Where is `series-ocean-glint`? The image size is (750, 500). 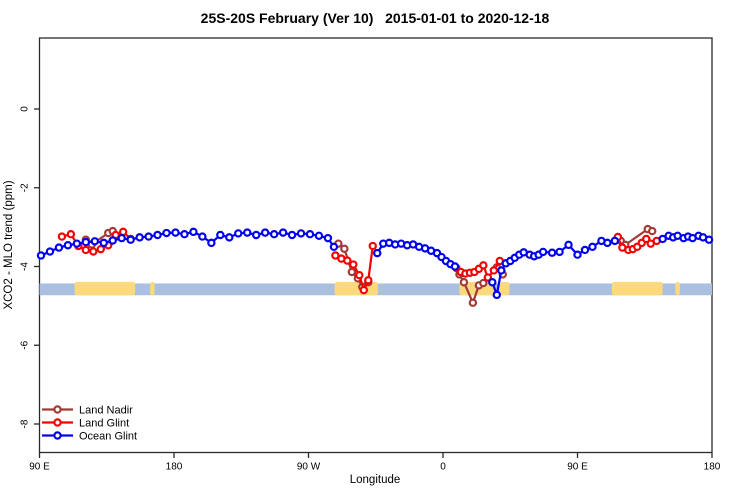 series-ocean-glint is located at coordinates (375, 263).